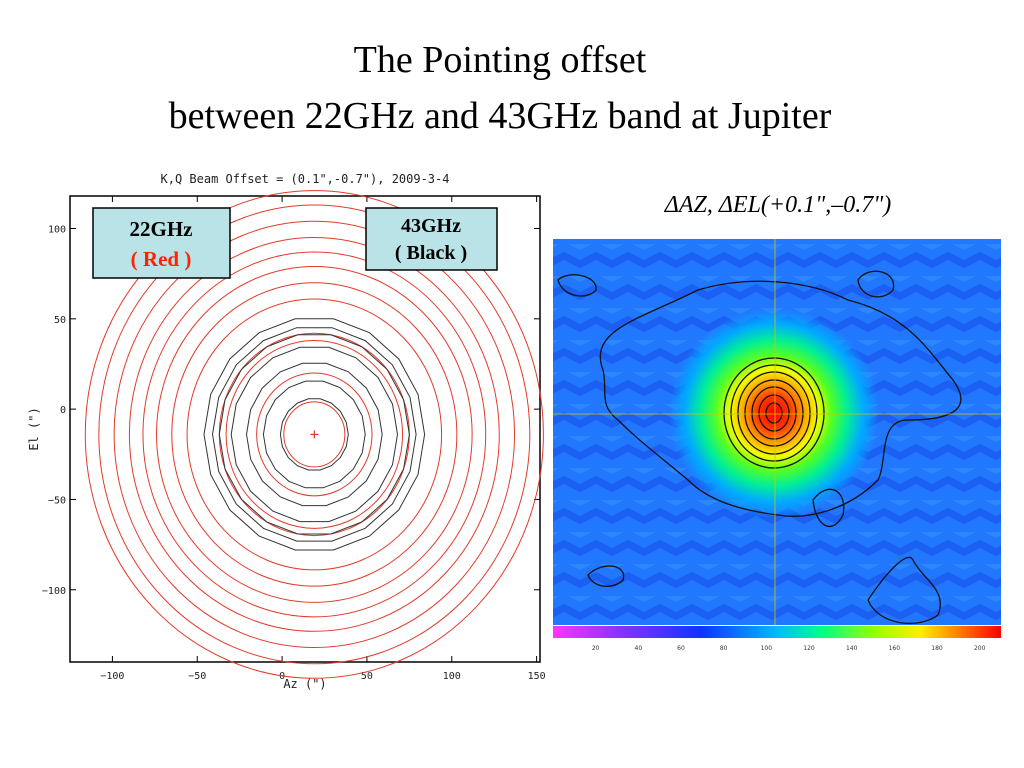  What do you see at coordinates (161, 229) in the screenshot?
I see `red-band-label: 22GHz` at bounding box center [161, 229].